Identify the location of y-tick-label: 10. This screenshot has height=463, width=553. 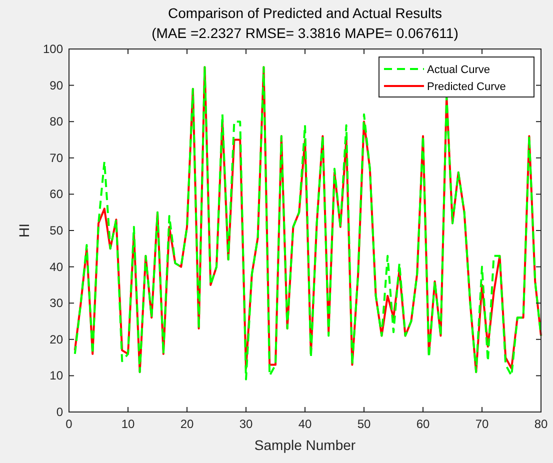
(57, 375).